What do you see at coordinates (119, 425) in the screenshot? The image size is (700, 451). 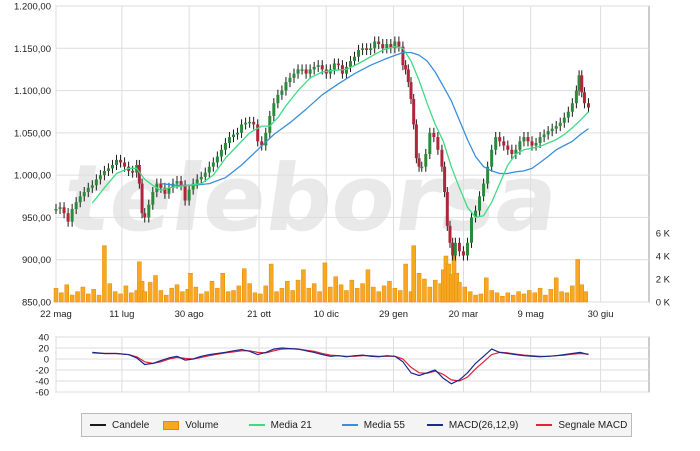 I see `legend-item-candles: Candele` at bounding box center [119, 425].